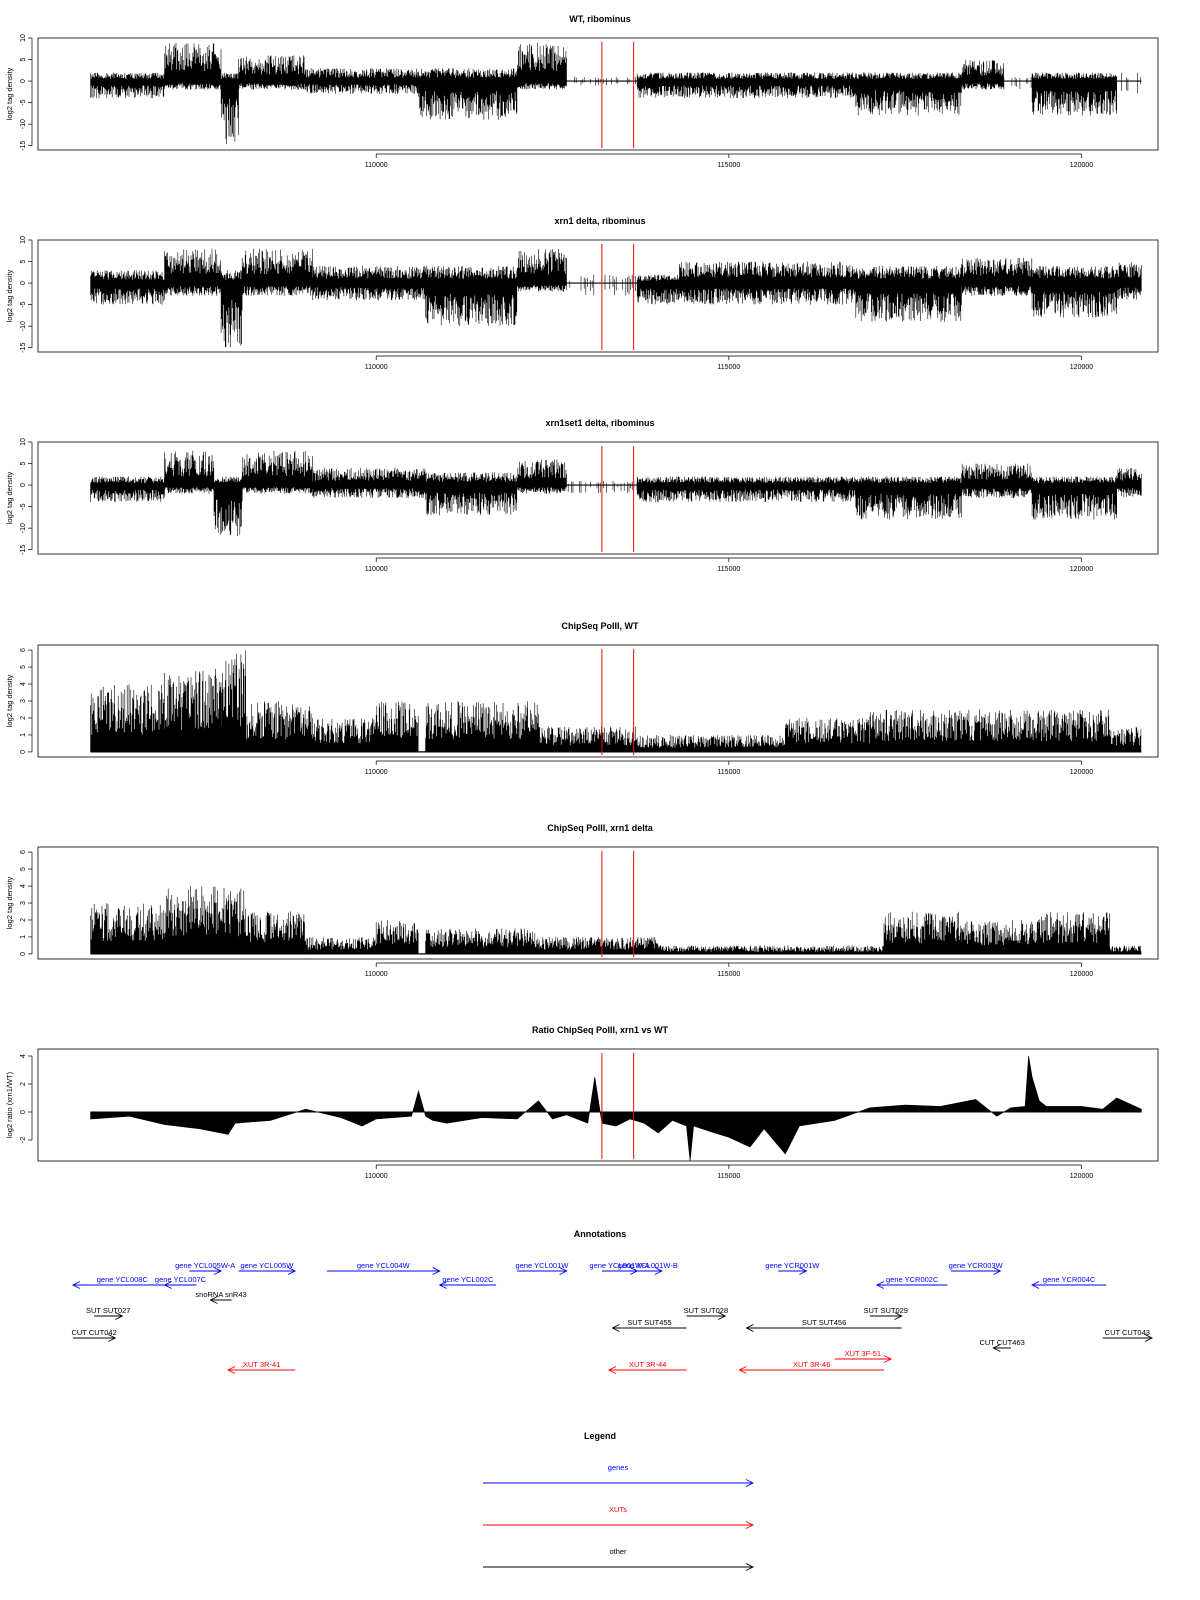  I want to click on y-tick-label: 6, so click(23, 852).